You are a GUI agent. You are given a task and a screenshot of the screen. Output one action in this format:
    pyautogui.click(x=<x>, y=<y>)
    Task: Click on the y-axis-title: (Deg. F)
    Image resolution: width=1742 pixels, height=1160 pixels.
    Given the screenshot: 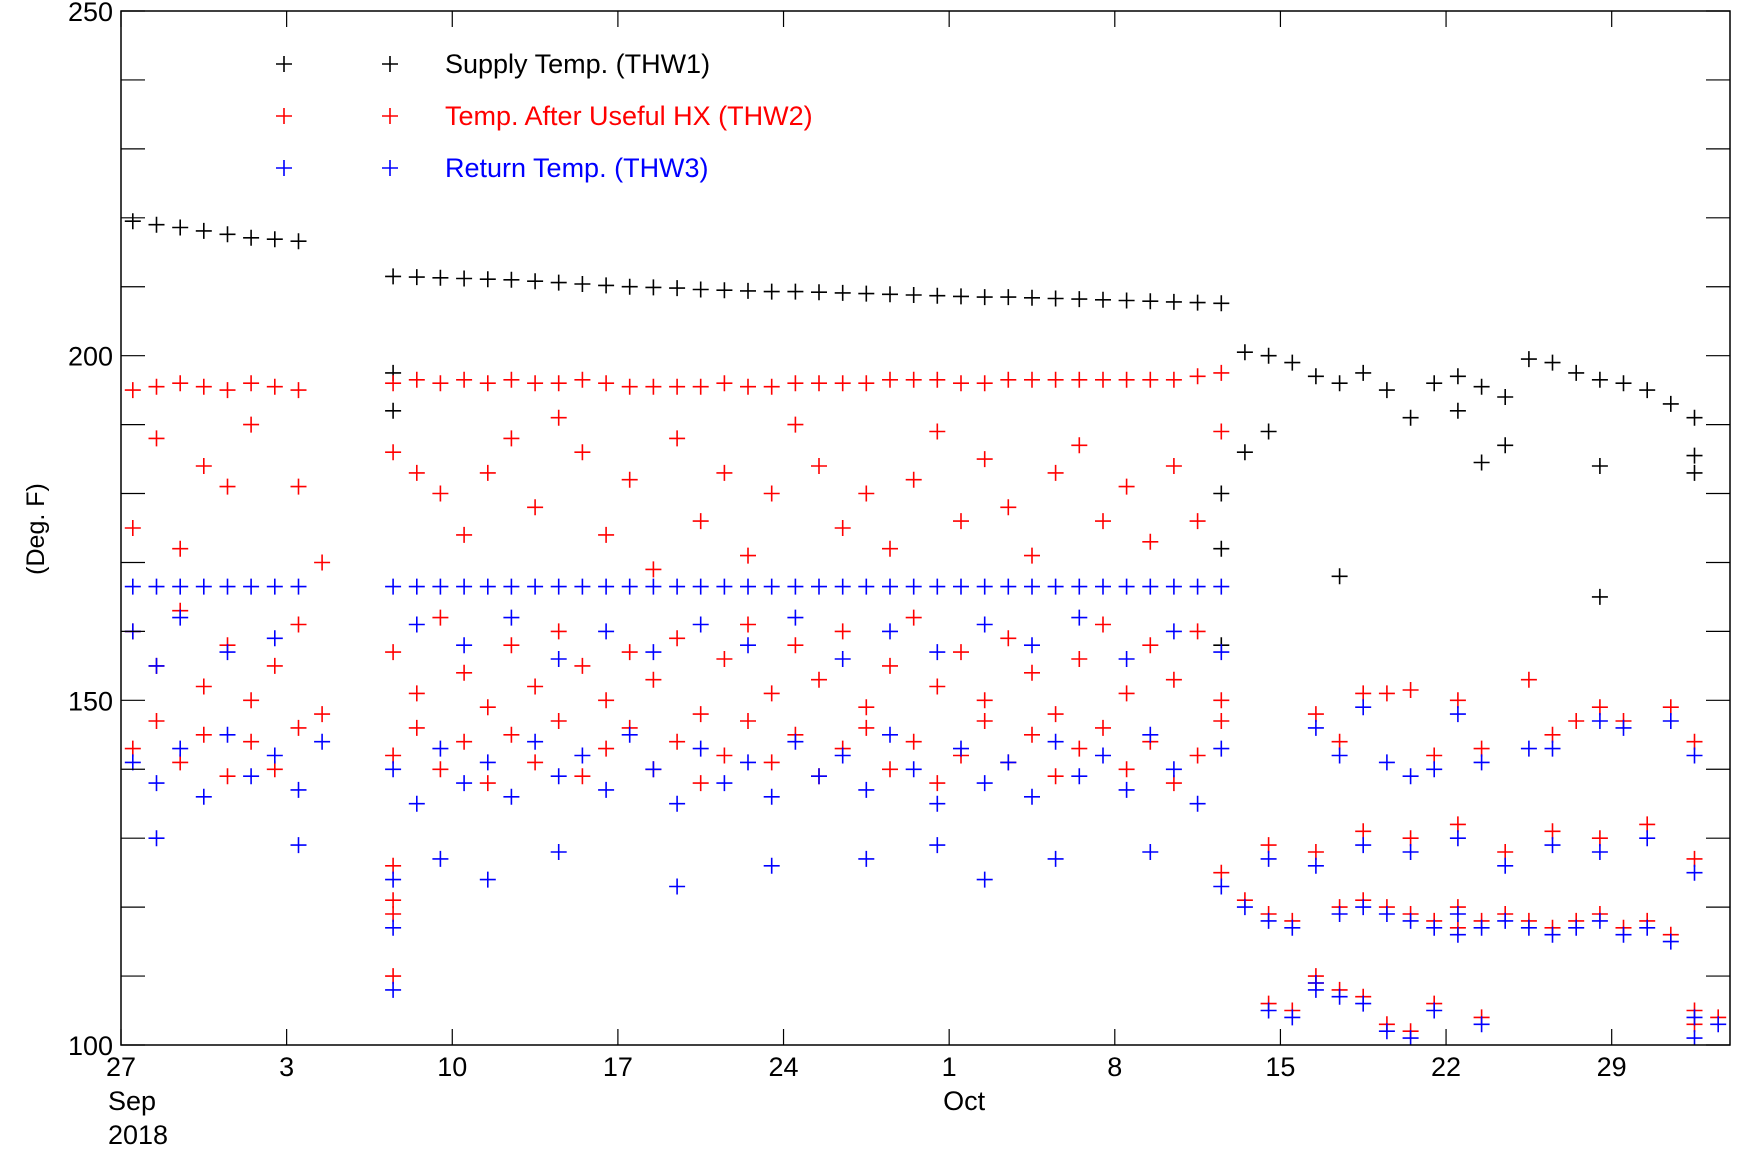 What is the action you would take?
    pyautogui.click(x=36, y=529)
    